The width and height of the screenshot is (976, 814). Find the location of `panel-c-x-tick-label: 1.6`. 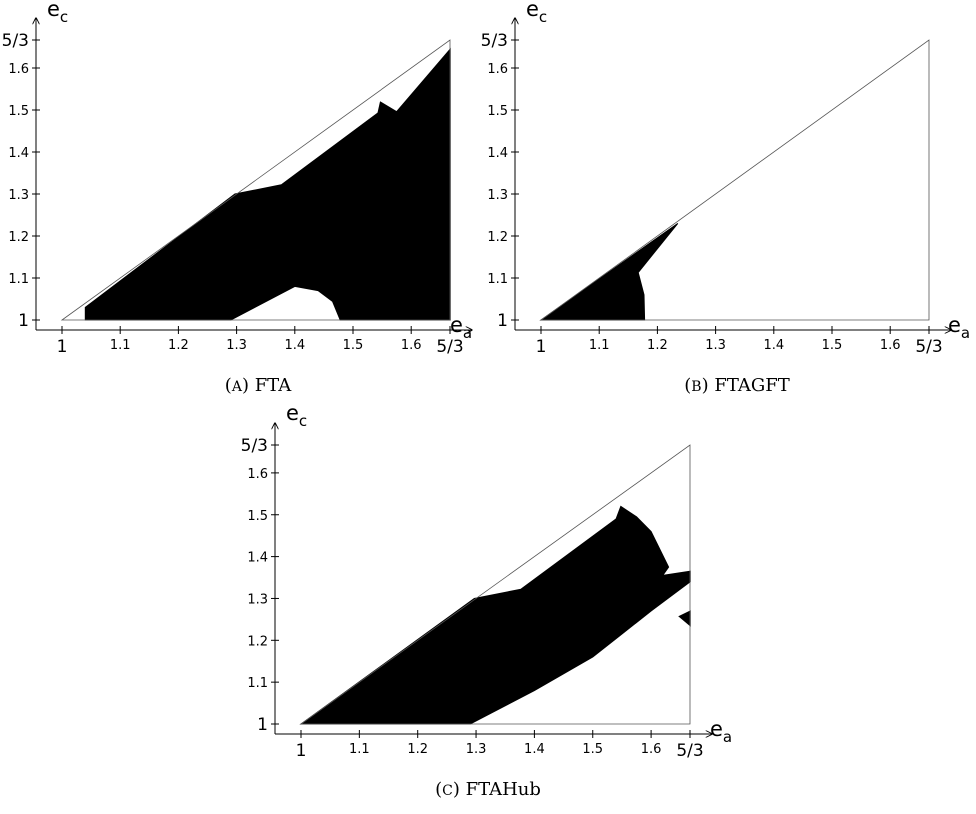

panel-c-x-tick-label: 1.6 is located at coordinates (651, 749).